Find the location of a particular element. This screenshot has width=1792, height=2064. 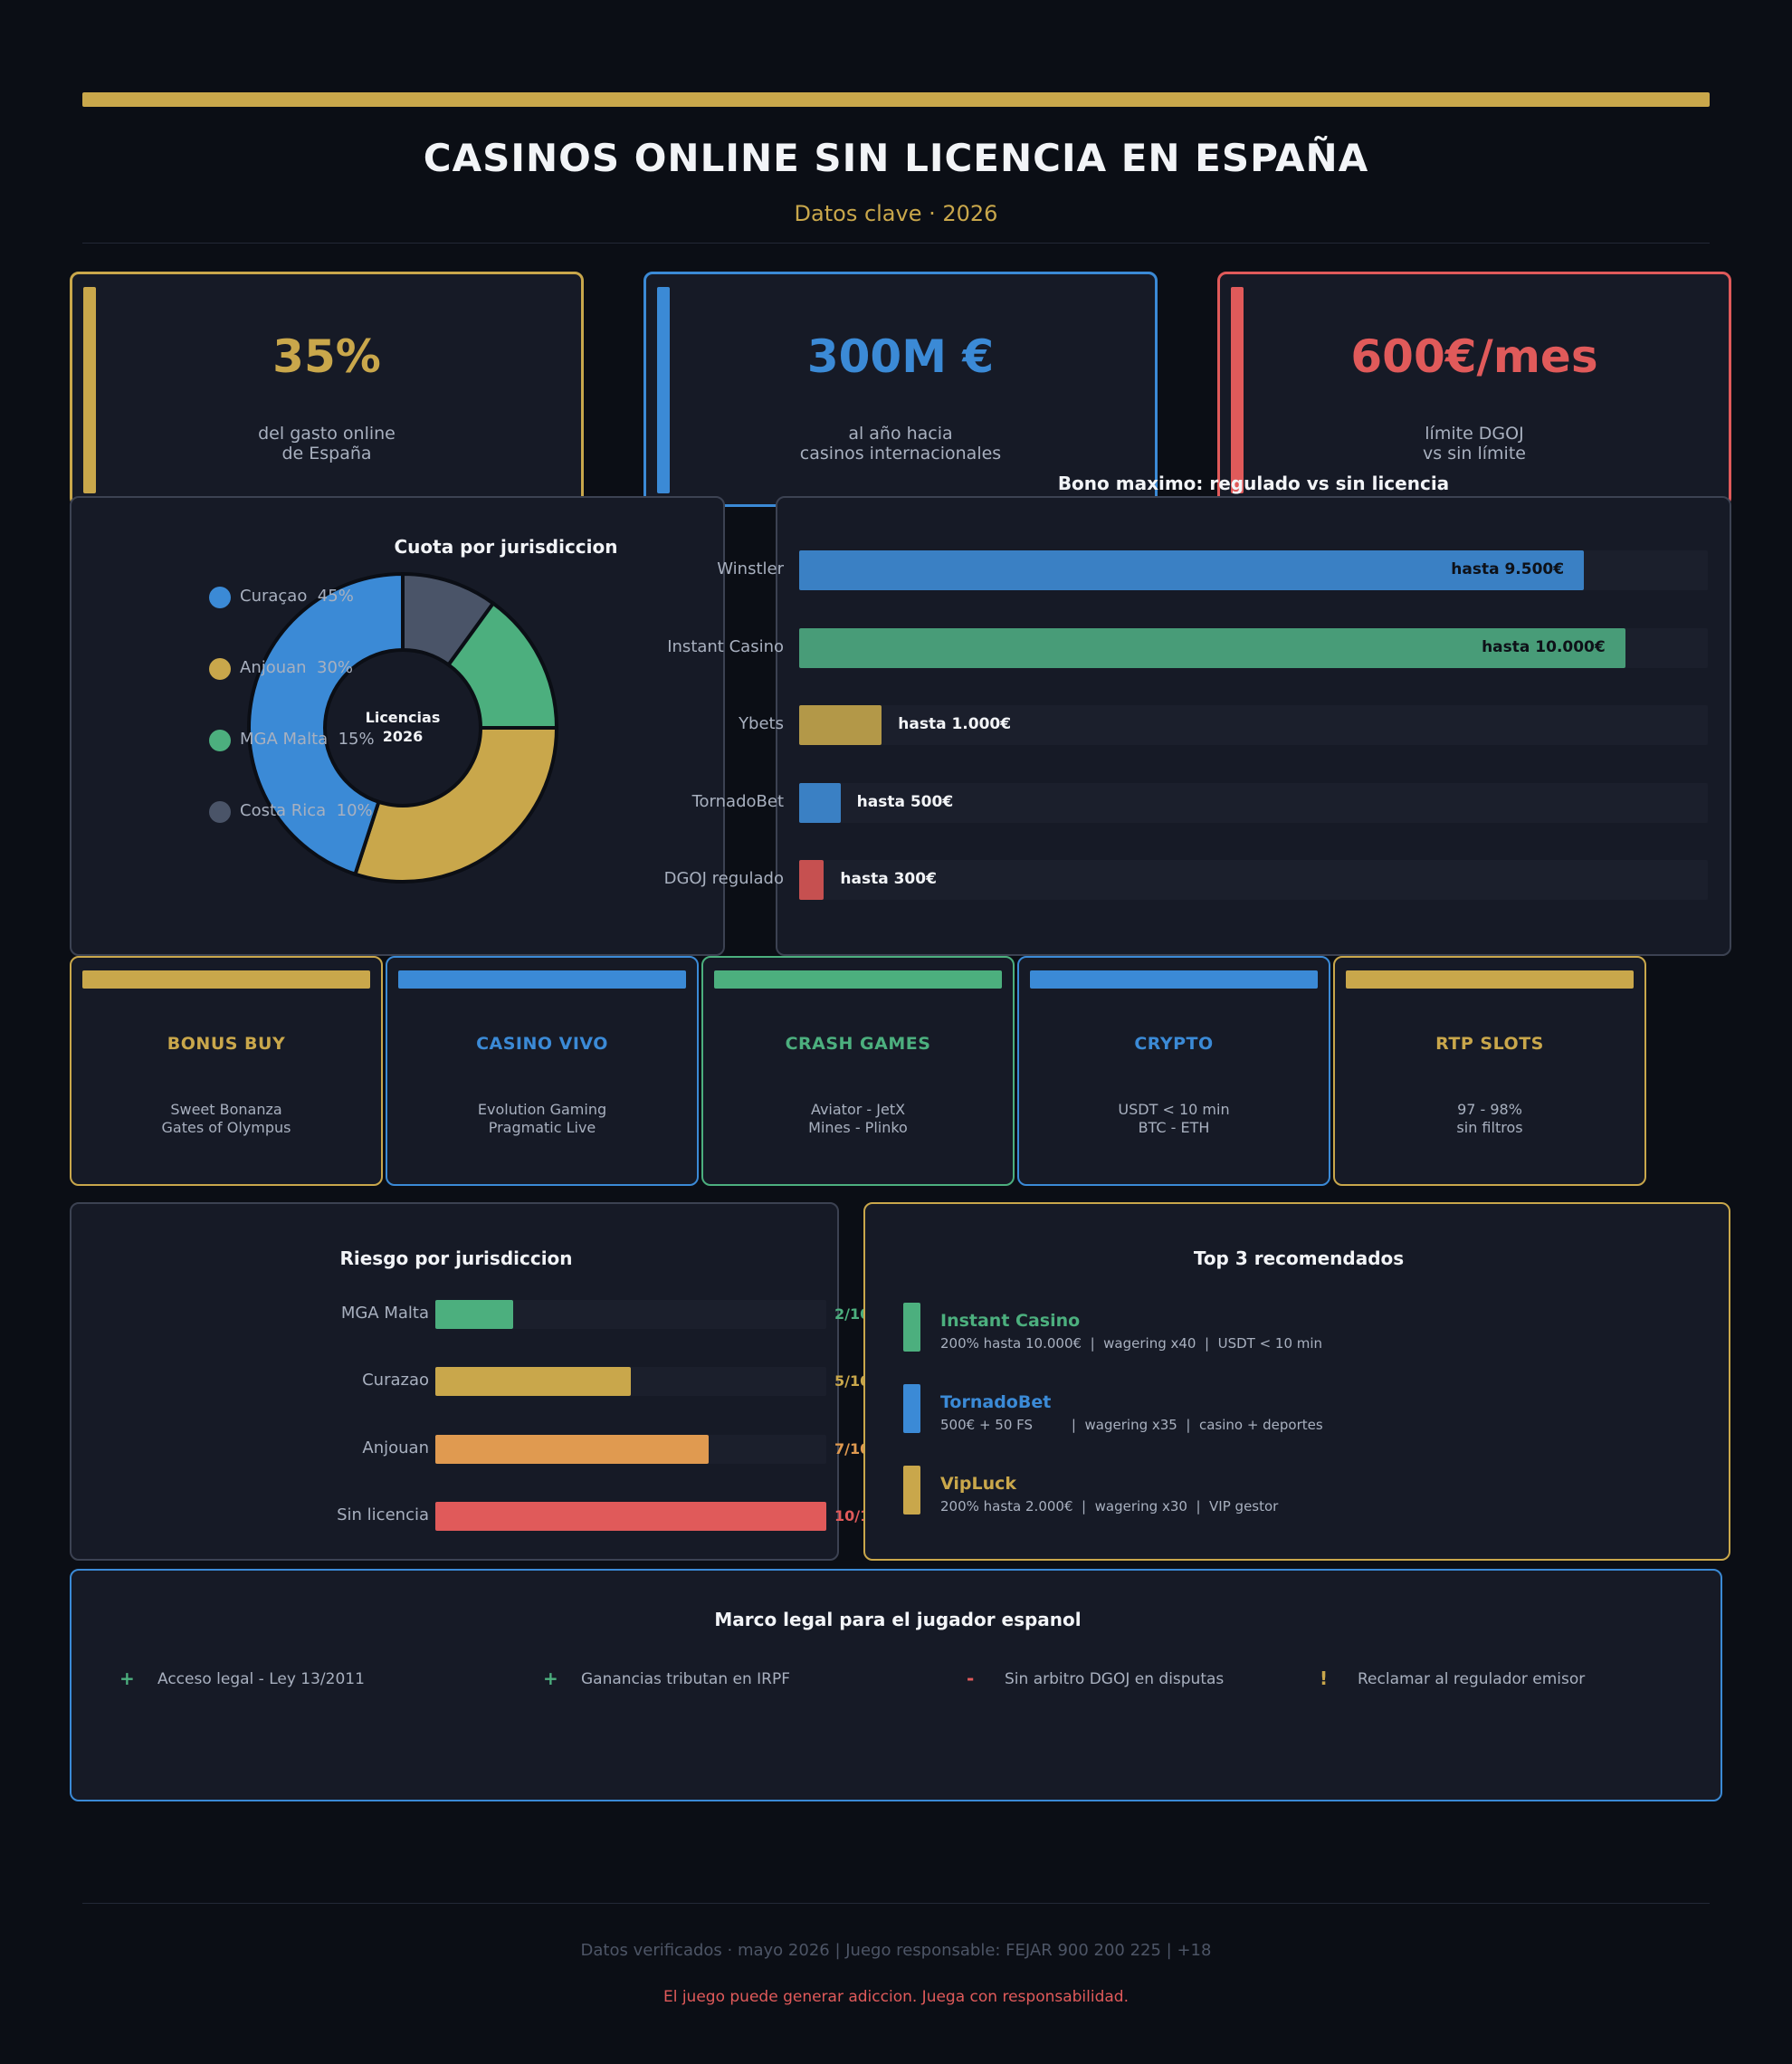

donut-center-label-line1: Licencias is located at coordinates (403, 717).